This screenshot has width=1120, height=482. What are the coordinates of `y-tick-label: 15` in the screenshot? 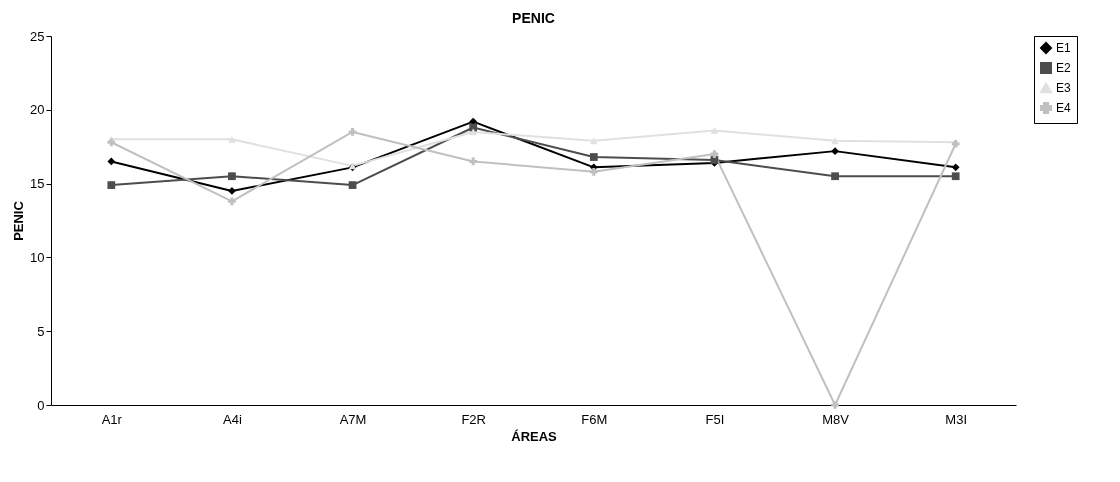 It's located at (37, 184).